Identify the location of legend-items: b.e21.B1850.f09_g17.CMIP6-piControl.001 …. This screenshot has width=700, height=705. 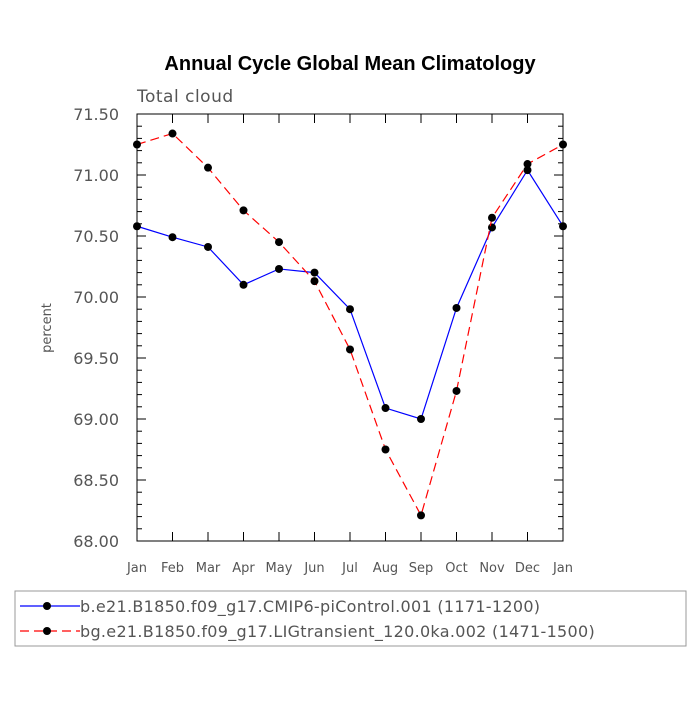
(307, 619).